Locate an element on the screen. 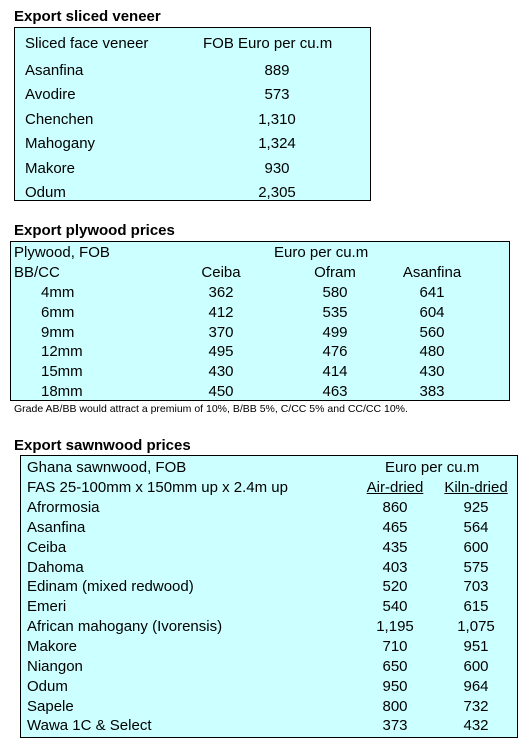 The width and height of the screenshot is (532, 749). plywood-thickness: 9mm is located at coordinates (58, 332).